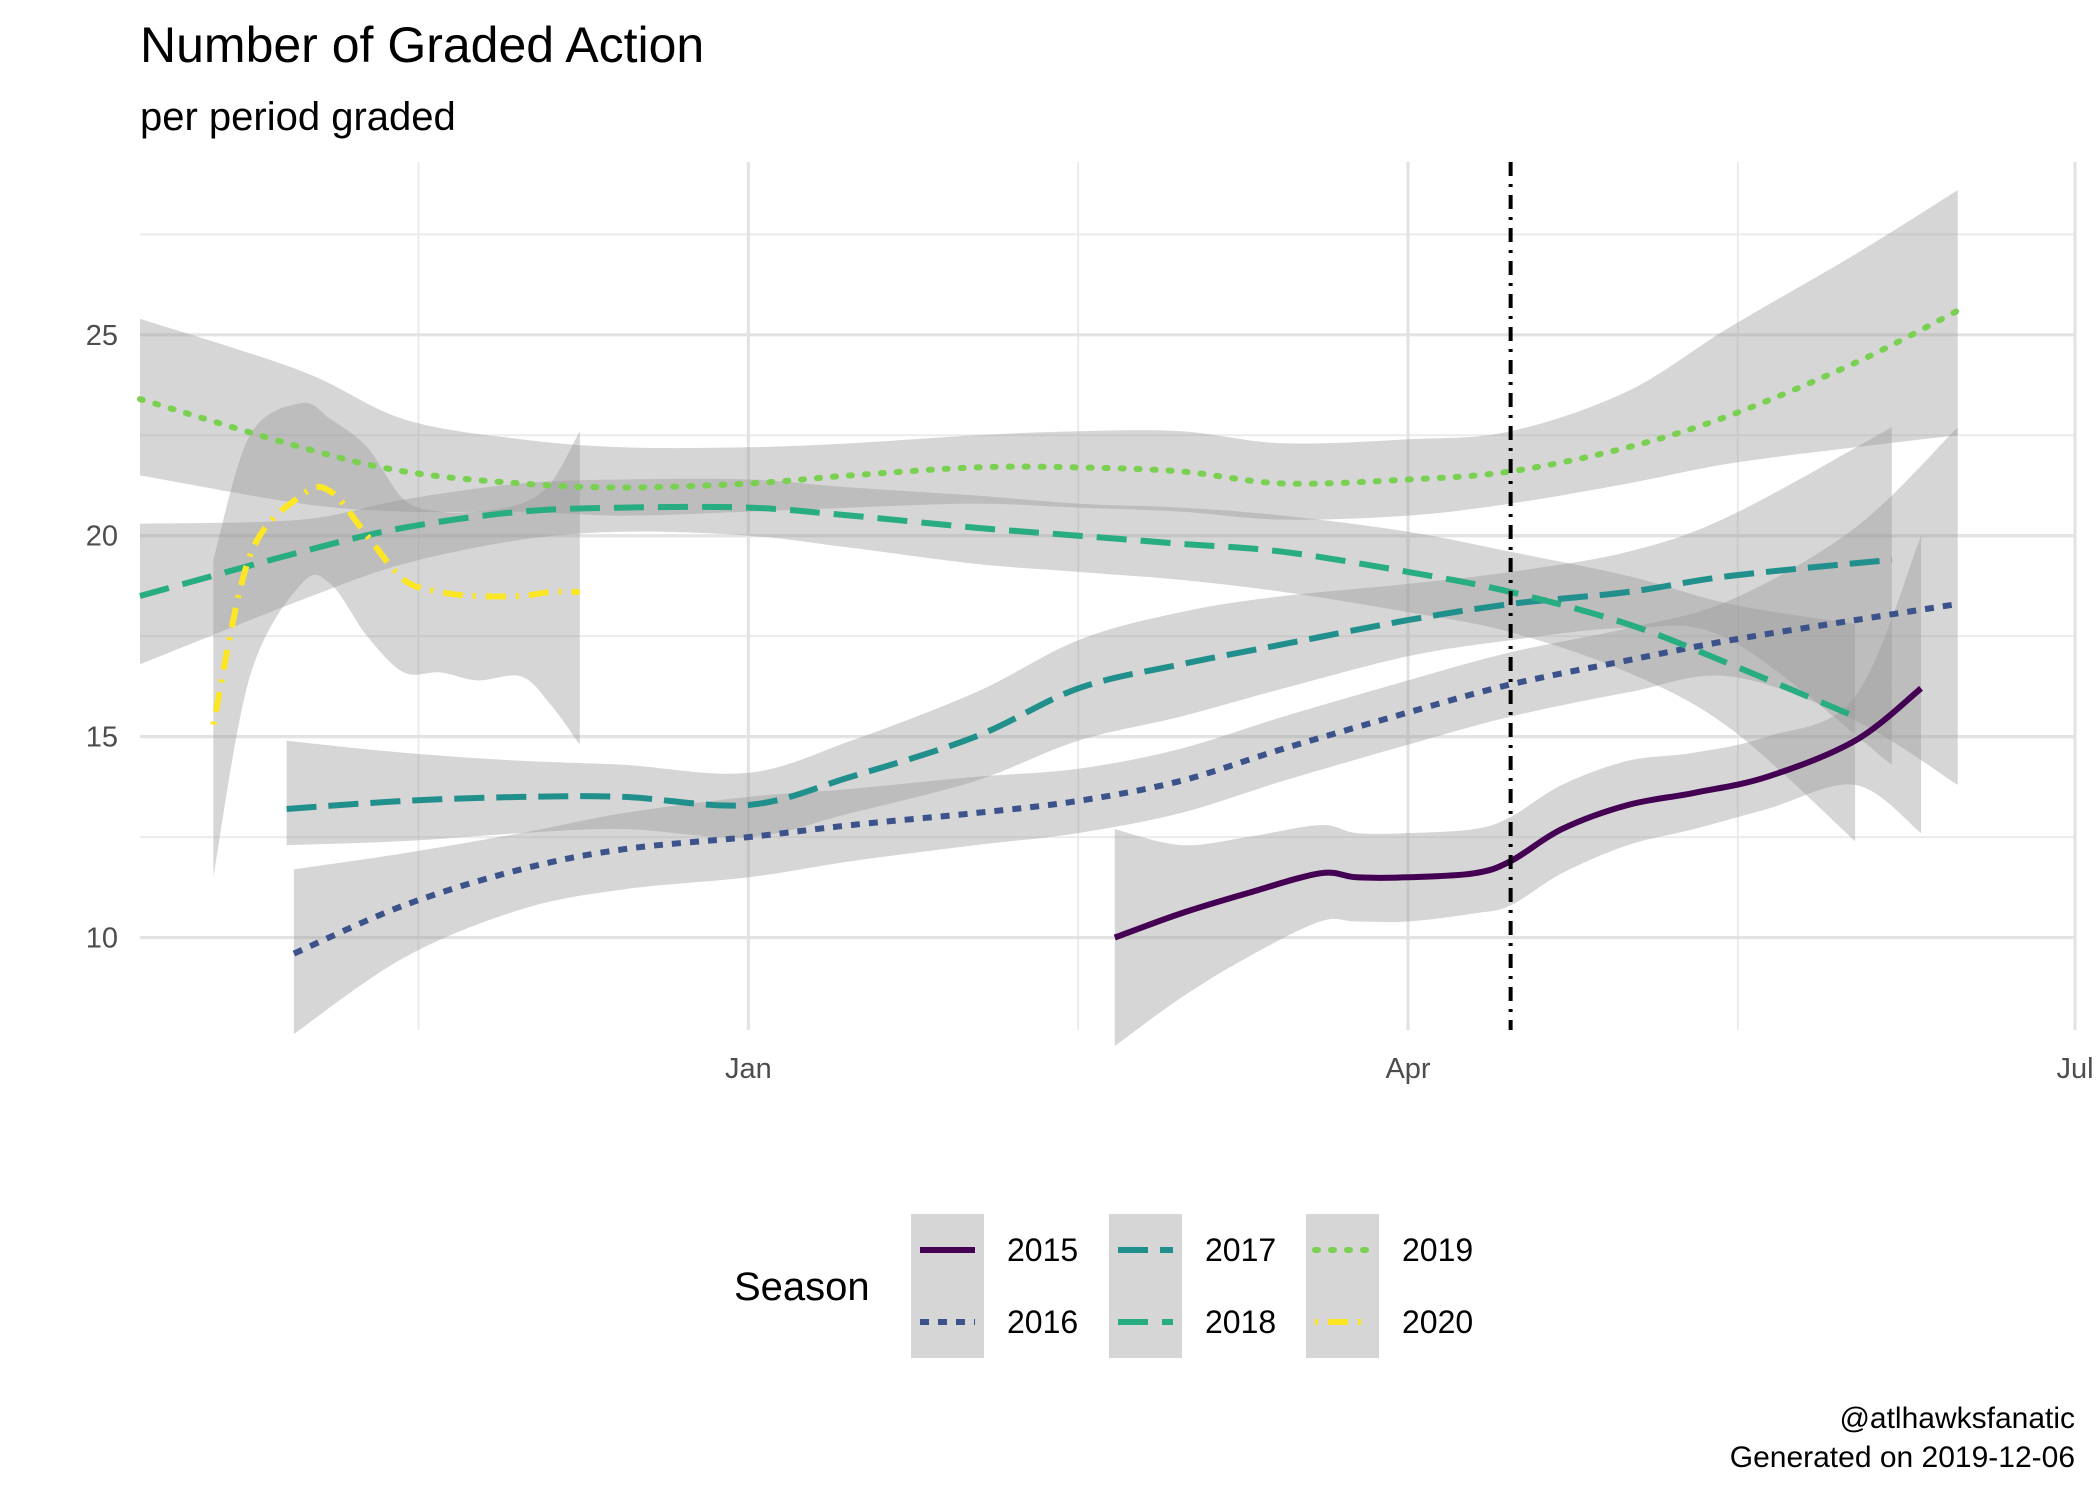  Describe the element at coordinates (1240, 1250) in the screenshot. I see `legend-label-2017: 2017` at that location.